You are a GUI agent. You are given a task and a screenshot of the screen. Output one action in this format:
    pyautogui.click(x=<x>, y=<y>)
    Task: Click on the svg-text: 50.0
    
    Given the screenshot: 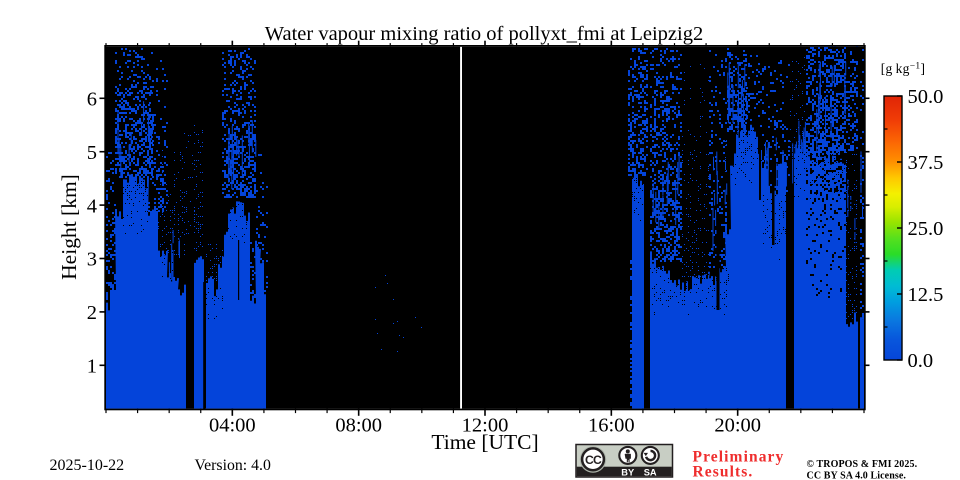 What is the action you would take?
    pyautogui.click(x=926, y=97)
    